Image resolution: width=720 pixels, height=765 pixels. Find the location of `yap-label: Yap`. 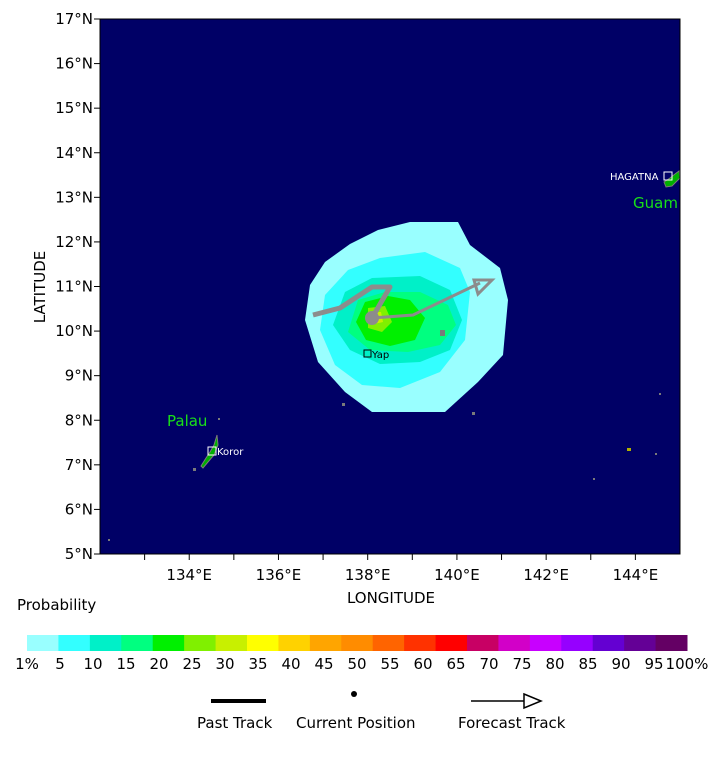

yap-label: Yap is located at coordinates (380, 355).